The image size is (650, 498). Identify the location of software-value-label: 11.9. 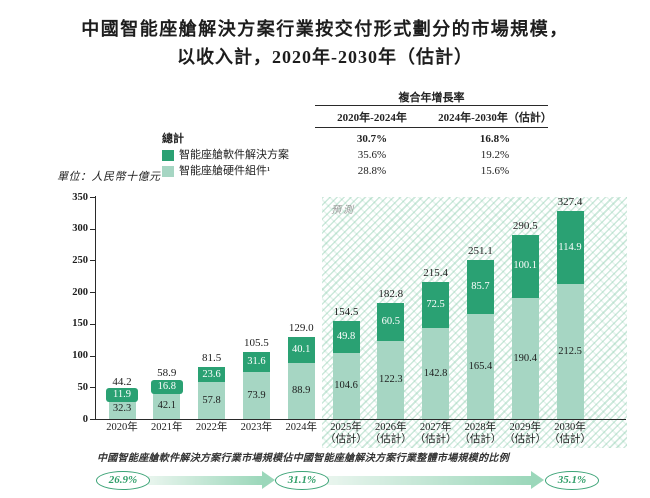
(122, 394).